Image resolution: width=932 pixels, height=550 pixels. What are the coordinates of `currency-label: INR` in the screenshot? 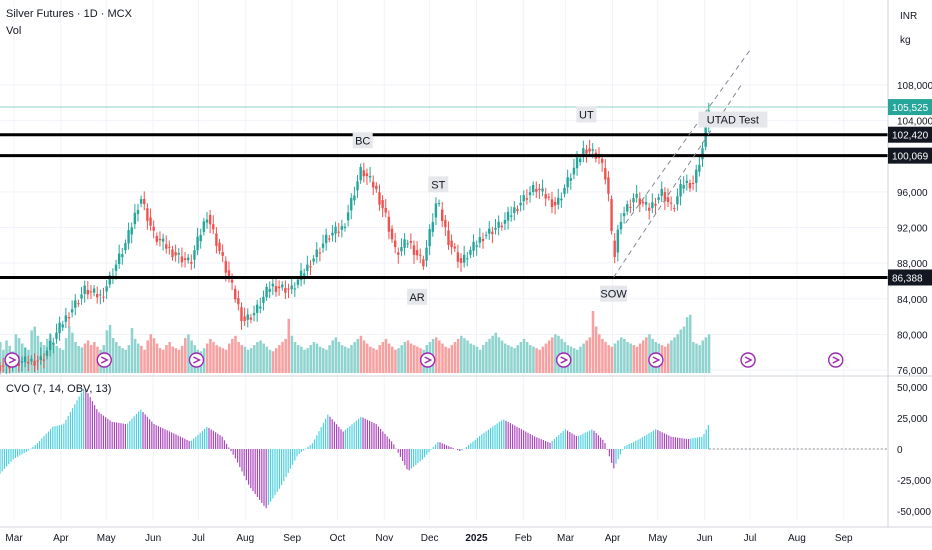 It's located at (909, 16).